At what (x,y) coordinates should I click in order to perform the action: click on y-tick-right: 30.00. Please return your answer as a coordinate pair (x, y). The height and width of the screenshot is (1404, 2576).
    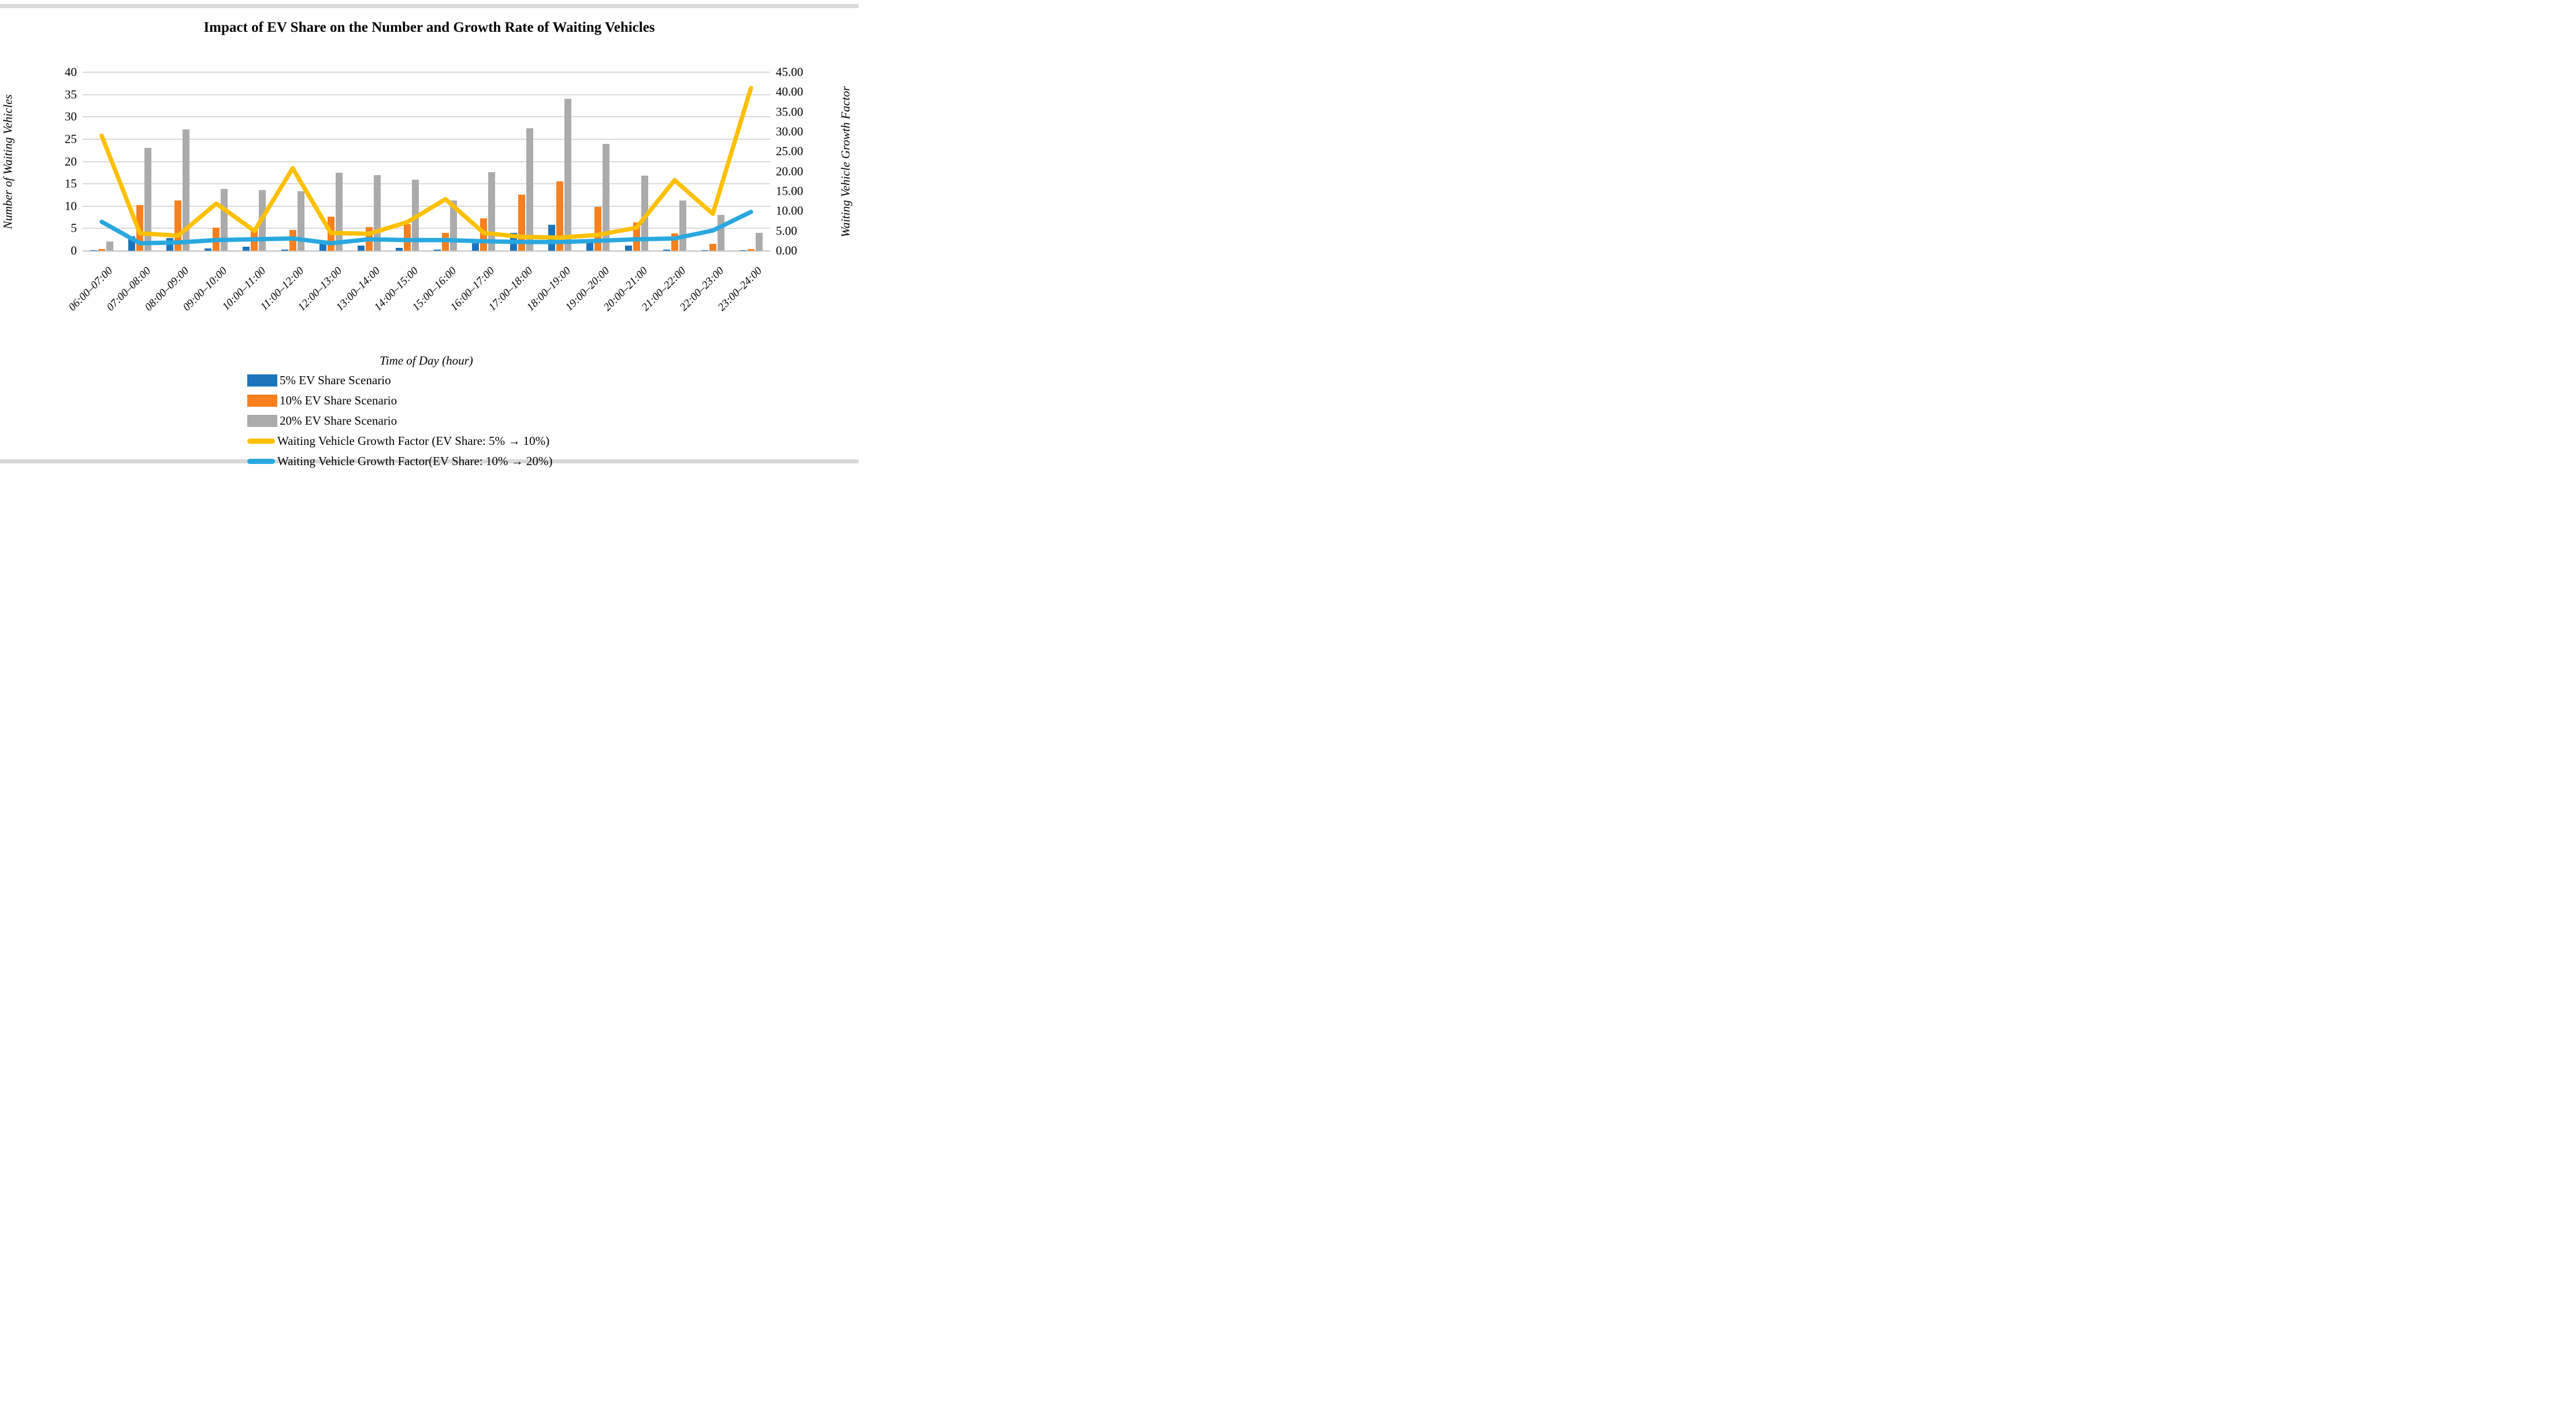
    Looking at the image, I should click on (790, 131).